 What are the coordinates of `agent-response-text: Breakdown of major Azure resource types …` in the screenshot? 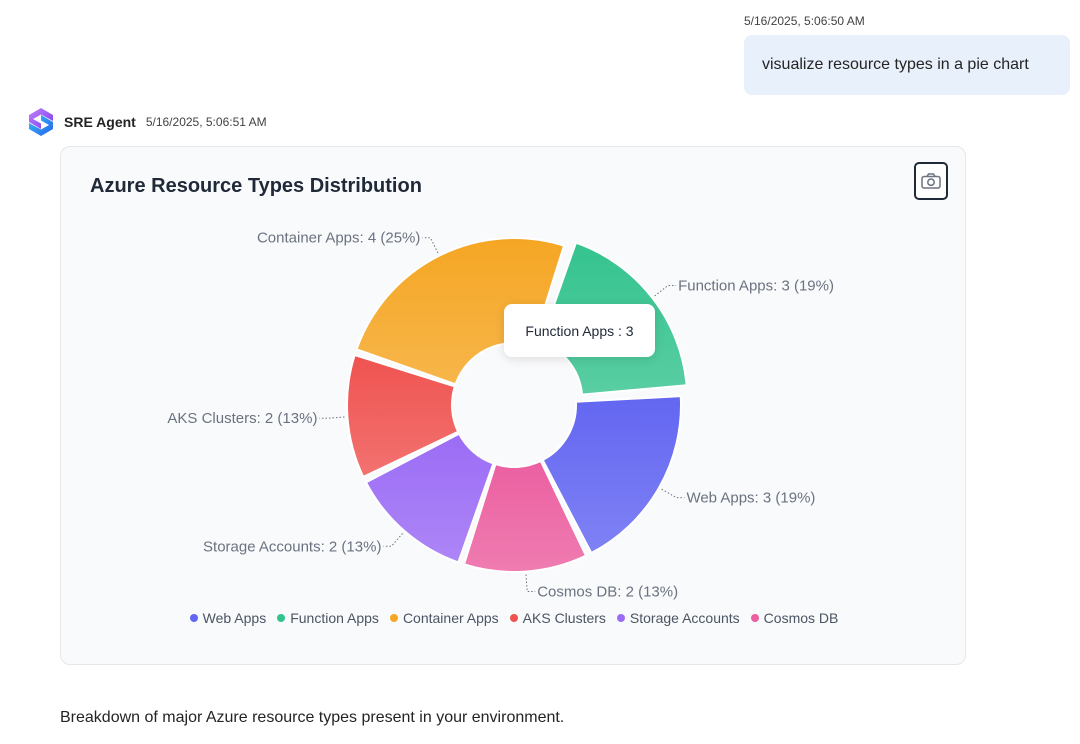 It's located at (312, 717).